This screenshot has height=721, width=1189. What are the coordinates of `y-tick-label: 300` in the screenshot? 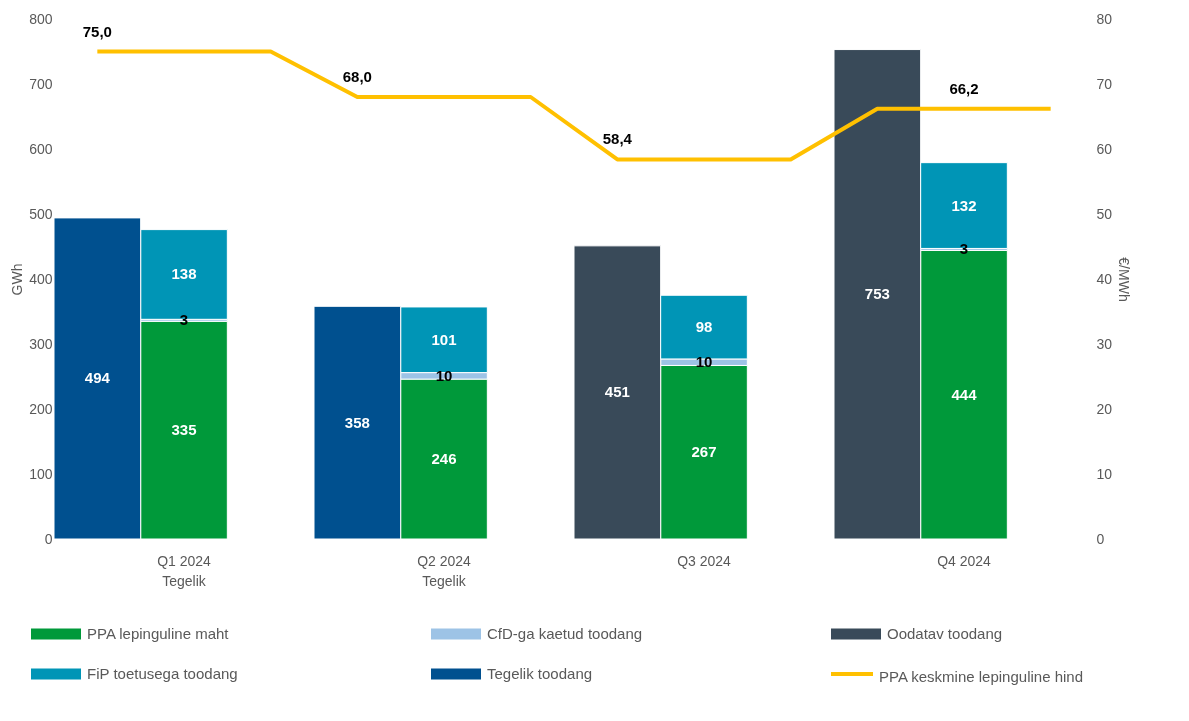 It's located at (41, 343).